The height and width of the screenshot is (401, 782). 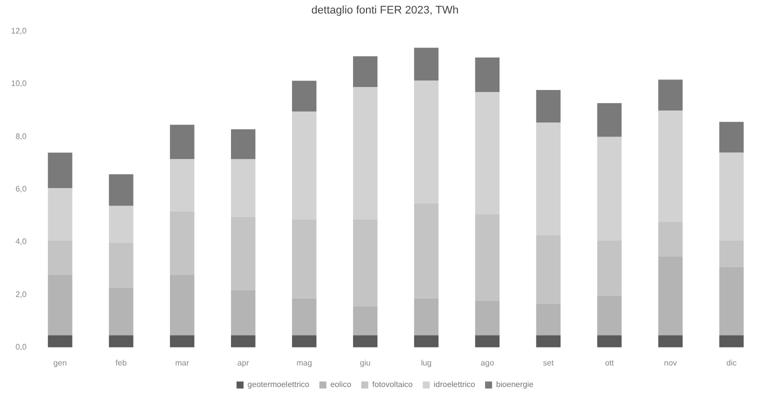 I want to click on legend-label: bioenergie, so click(x=515, y=385).